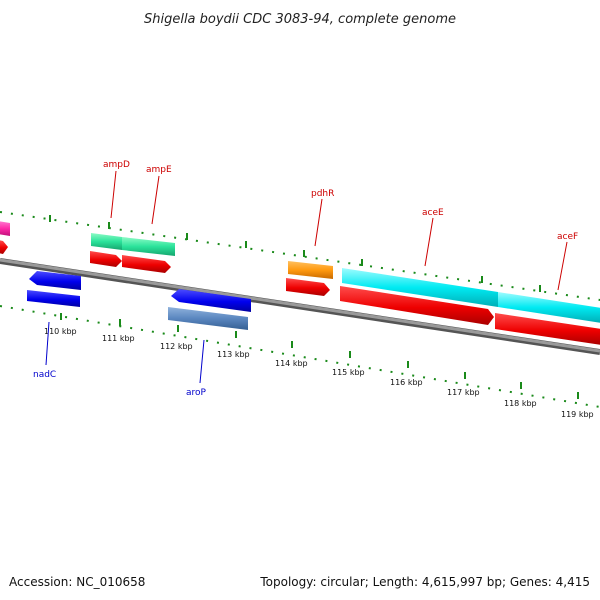  Describe the element at coordinates (148, 246) in the screenshot. I see `feature-ampE` at that location.